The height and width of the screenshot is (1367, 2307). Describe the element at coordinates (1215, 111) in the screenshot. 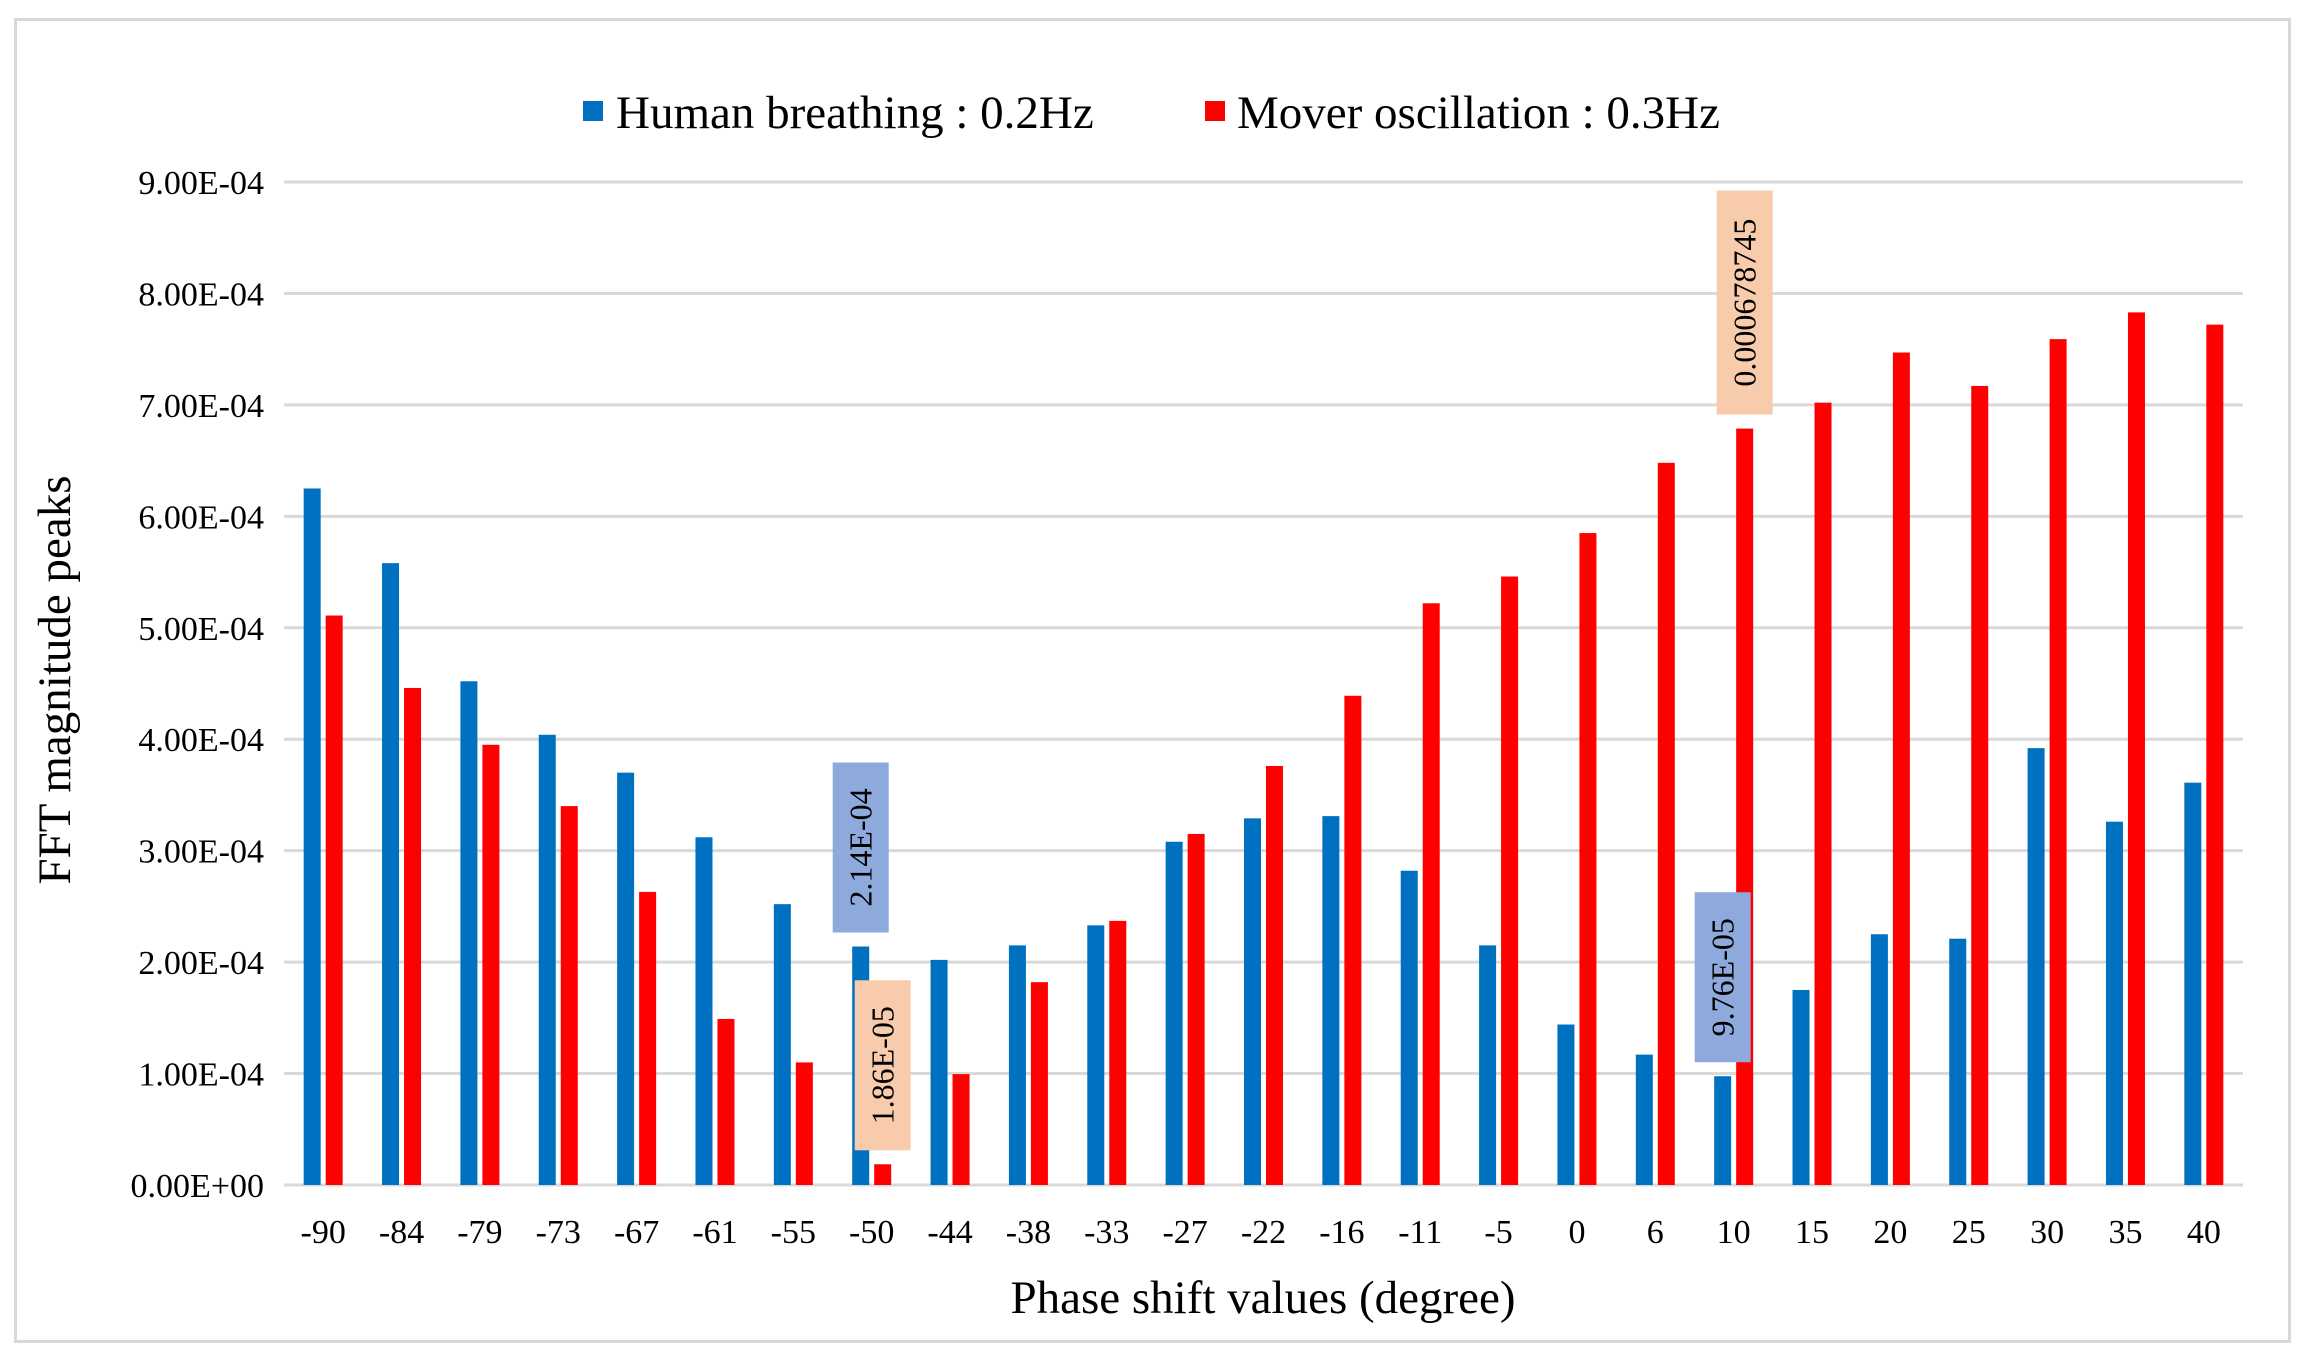

I see `legend-swatch-mover-oscillation` at that location.